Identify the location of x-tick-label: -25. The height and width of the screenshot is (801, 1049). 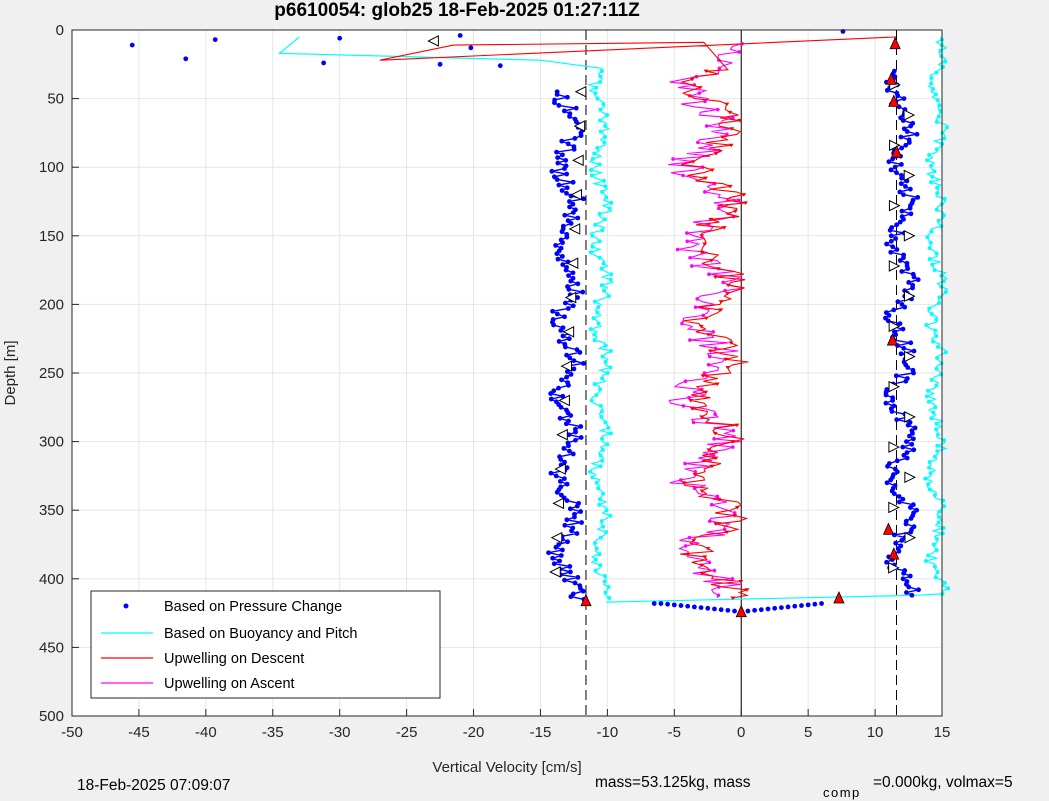
(407, 732).